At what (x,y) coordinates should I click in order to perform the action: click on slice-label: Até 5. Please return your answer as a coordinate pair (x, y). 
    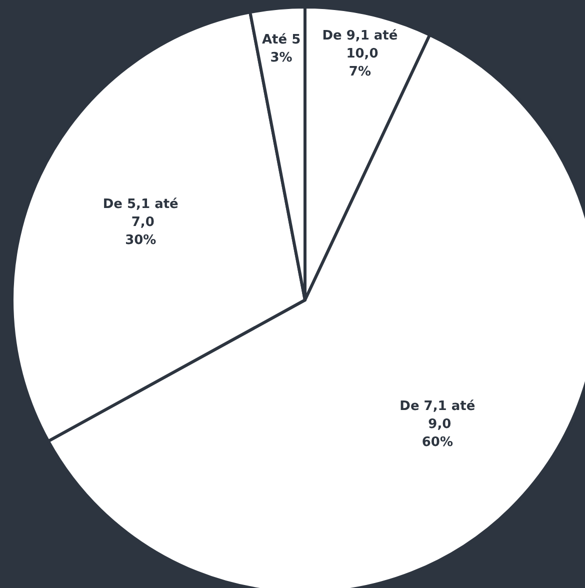
    Looking at the image, I should click on (281, 40).